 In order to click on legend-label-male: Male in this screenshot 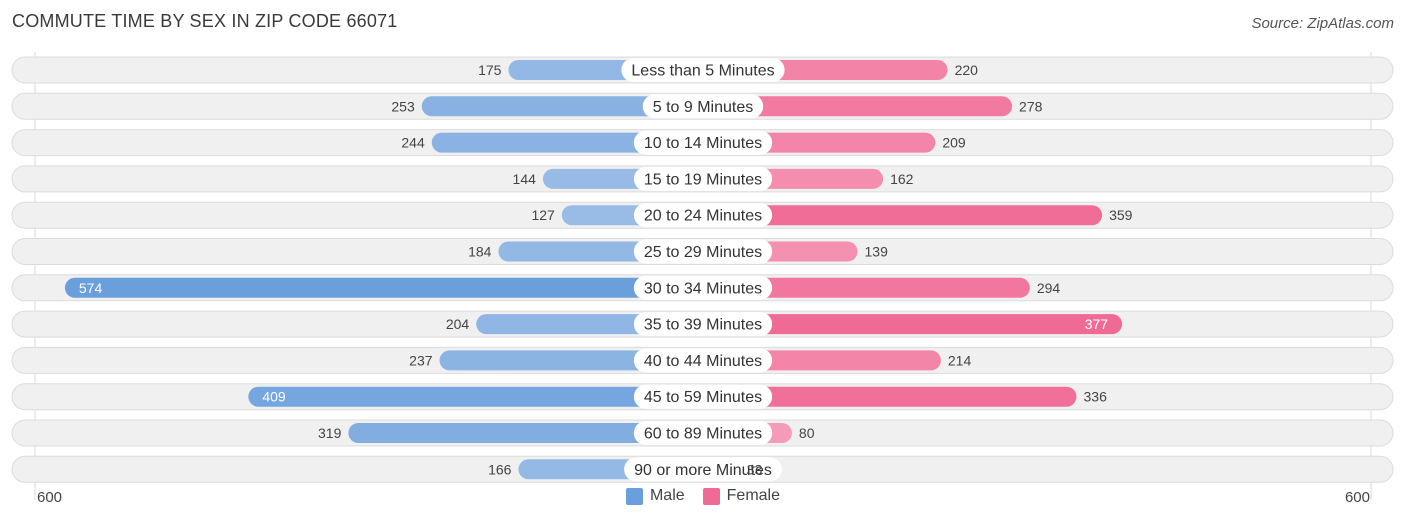, I will do `click(667, 495)`.